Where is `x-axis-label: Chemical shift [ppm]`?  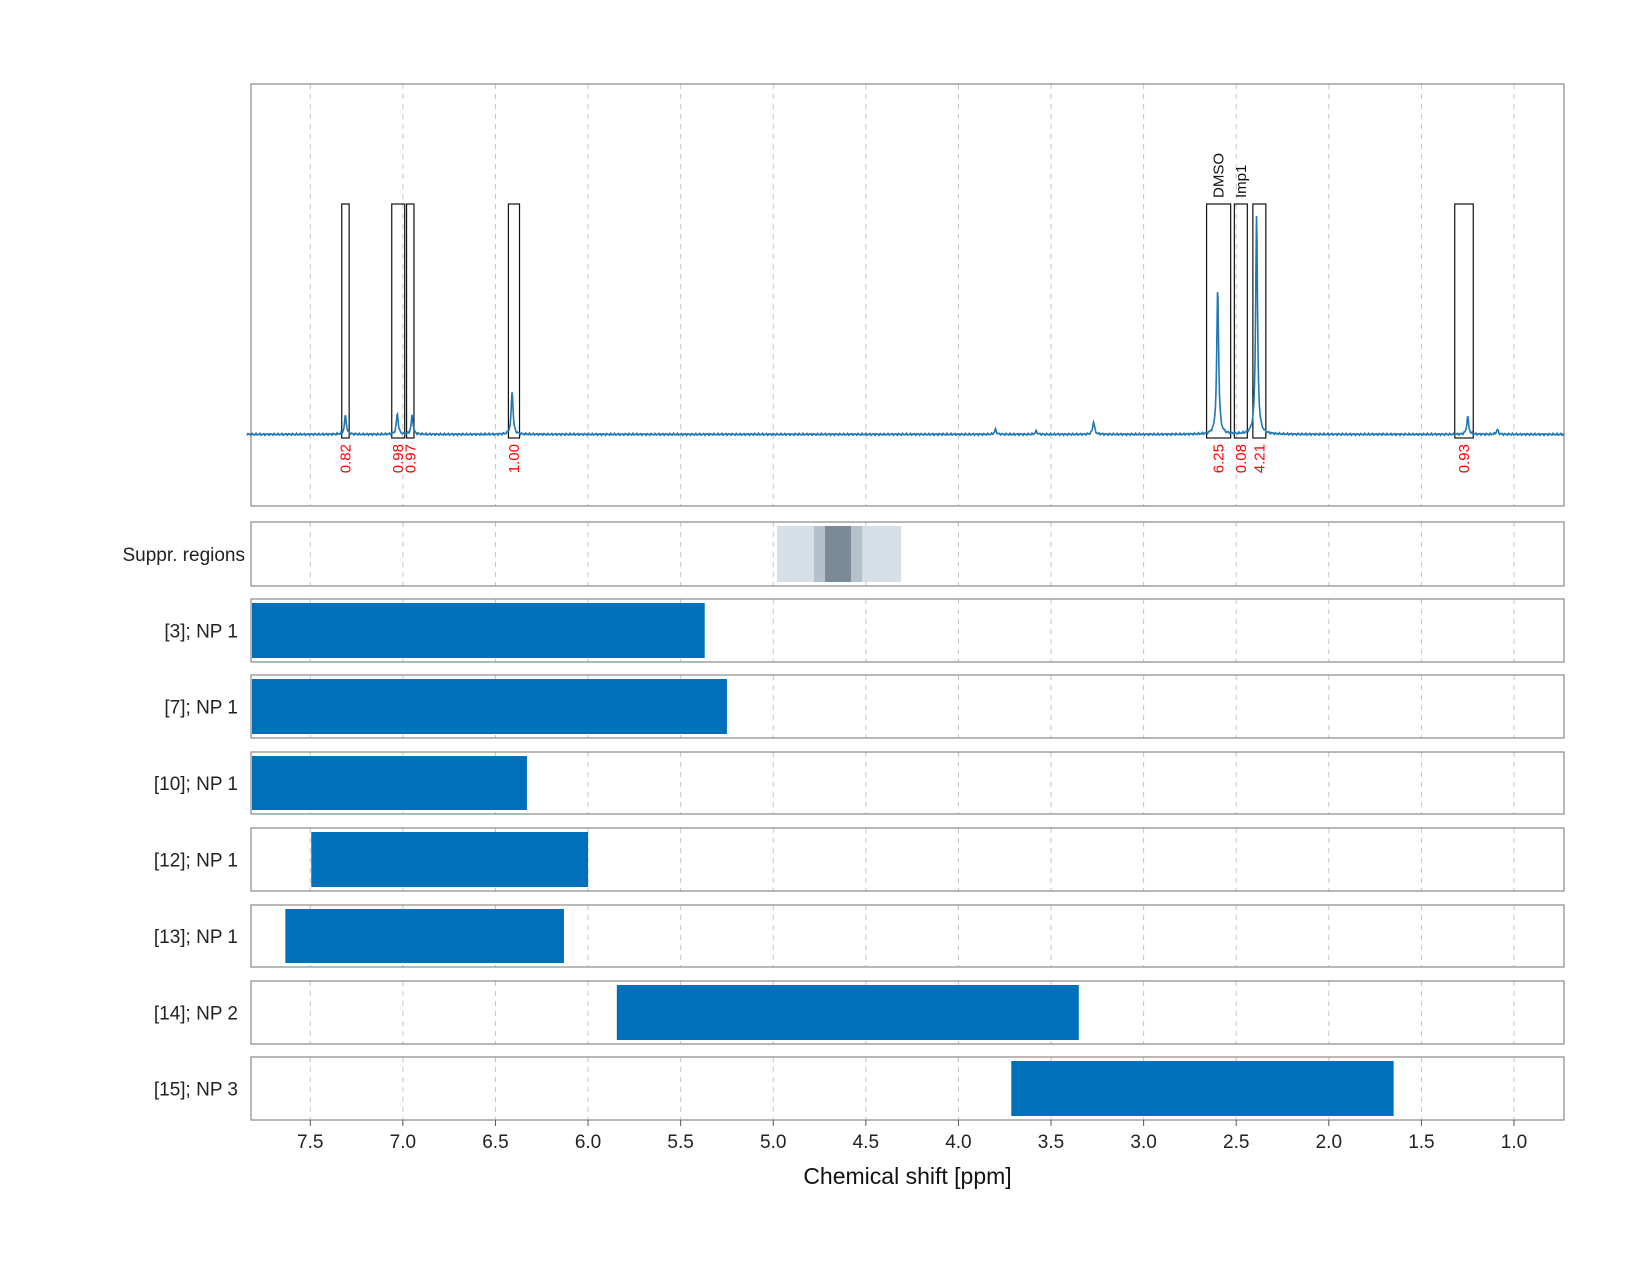
x-axis-label: Chemical shift [ppm] is located at coordinates (907, 1176).